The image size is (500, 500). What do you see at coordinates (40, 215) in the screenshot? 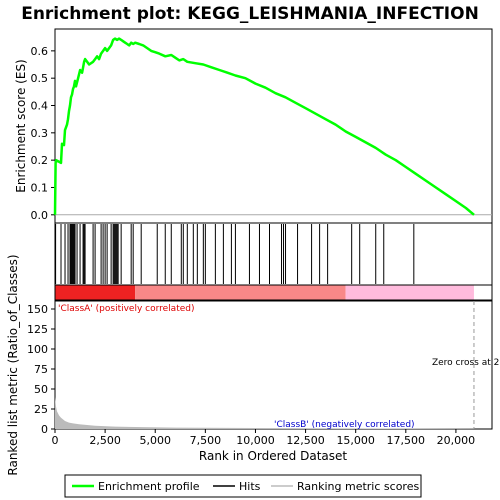
I see `es-y-tick-label: 0.0` at bounding box center [40, 215].